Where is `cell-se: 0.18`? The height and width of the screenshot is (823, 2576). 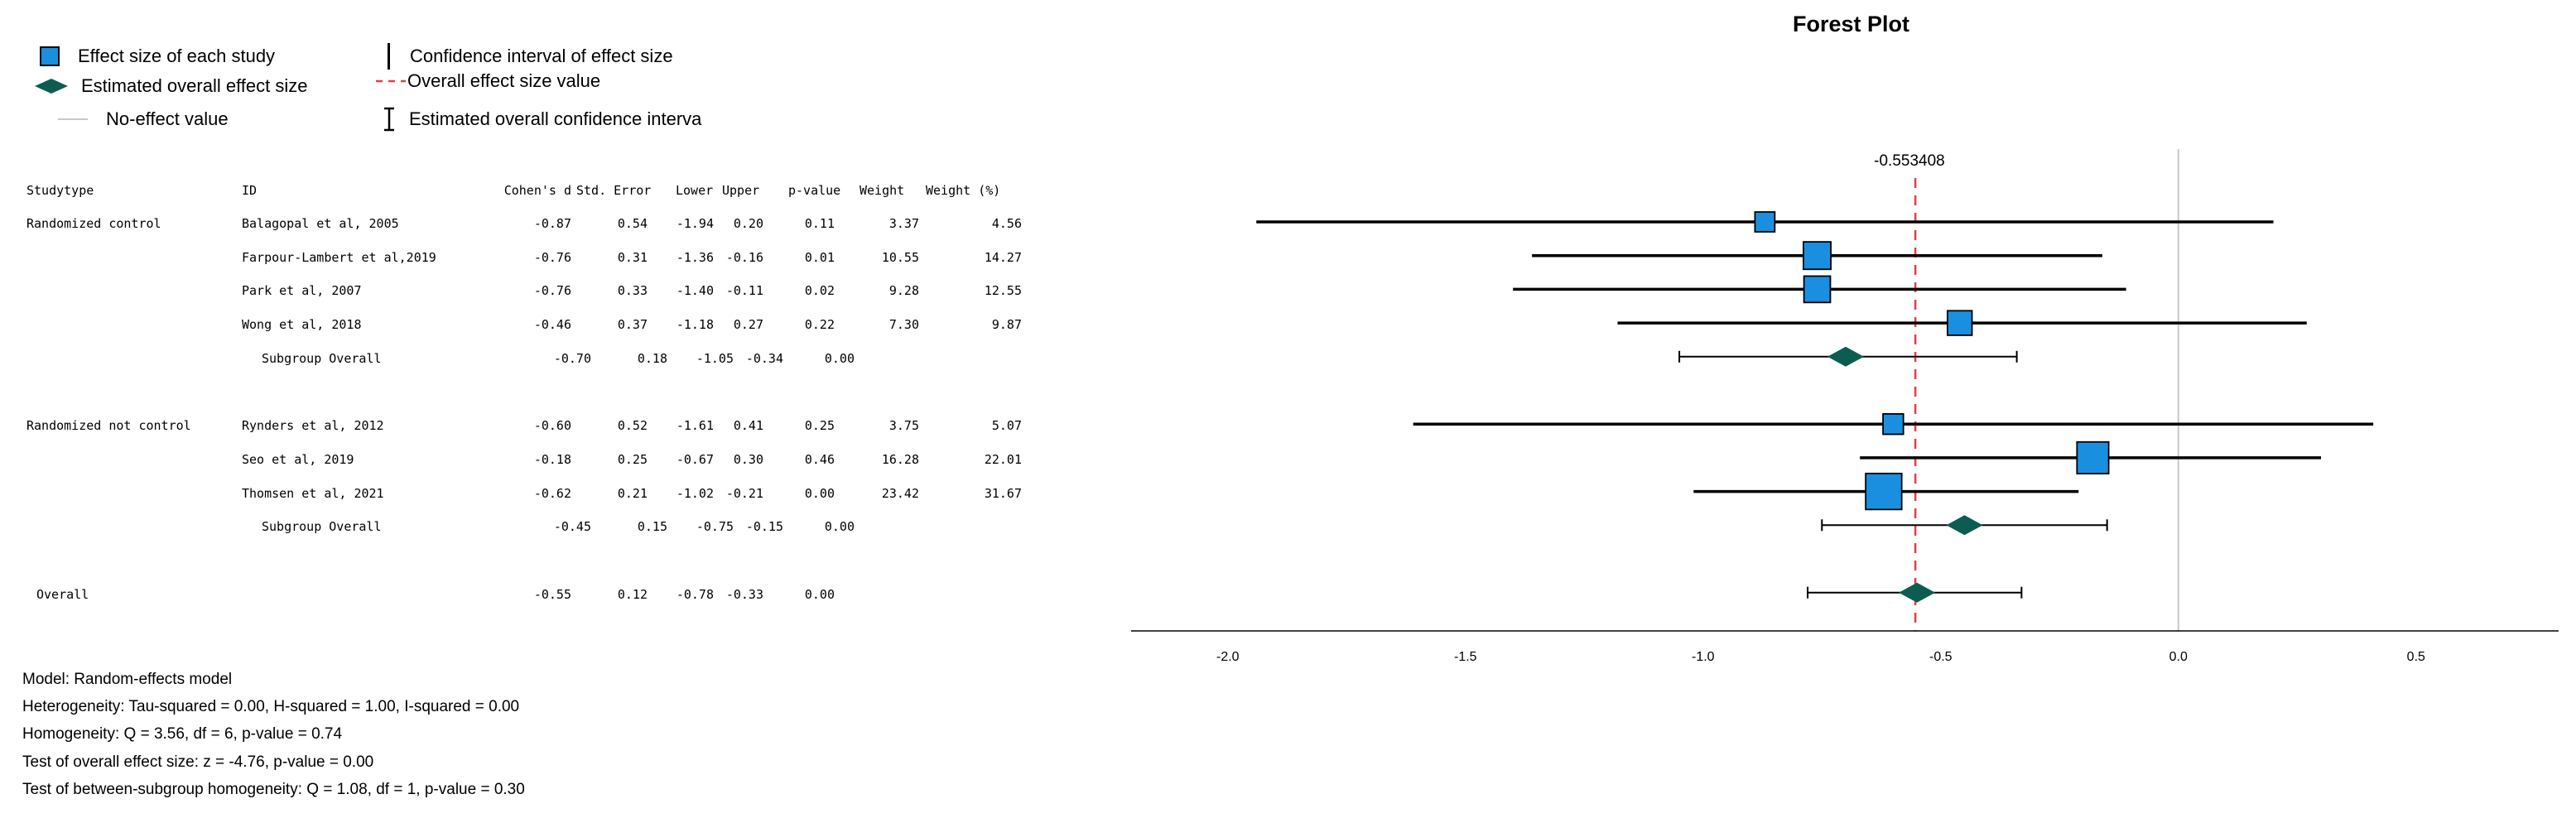 cell-se: 0.18 is located at coordinates (652, 358).